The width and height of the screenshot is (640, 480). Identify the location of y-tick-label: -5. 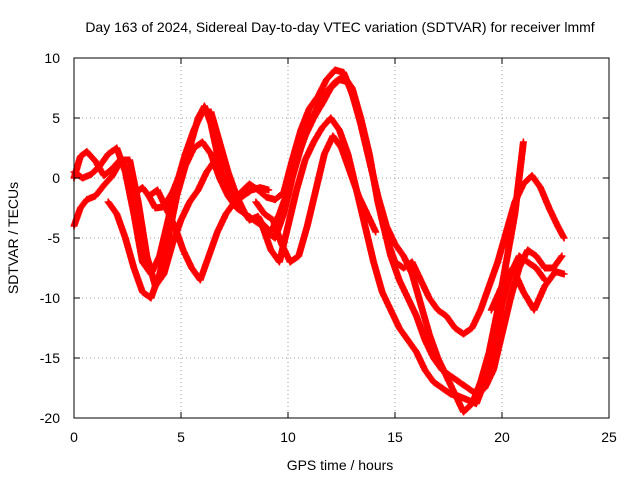
(54, 238).